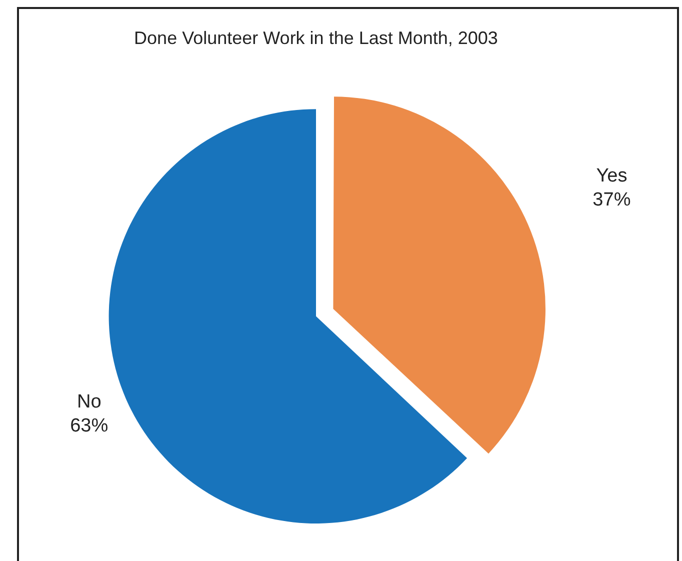 The width and height of the screenshot is (682, 561). Describe the element at coordinates (89, 402) in the screenshot. I see `slice-label: No` at that location.